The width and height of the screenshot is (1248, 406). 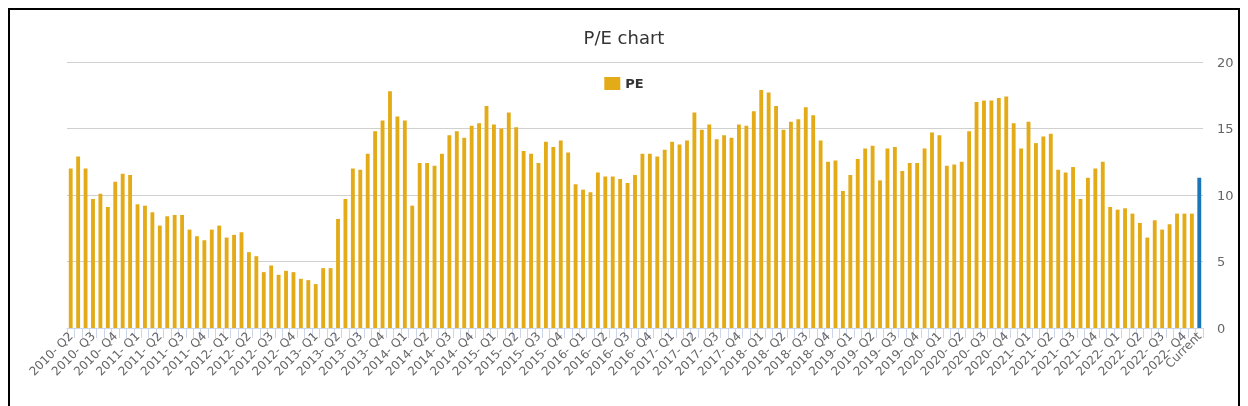 I want to click on y-tick-label: 10, so click(x=1225, y=195).